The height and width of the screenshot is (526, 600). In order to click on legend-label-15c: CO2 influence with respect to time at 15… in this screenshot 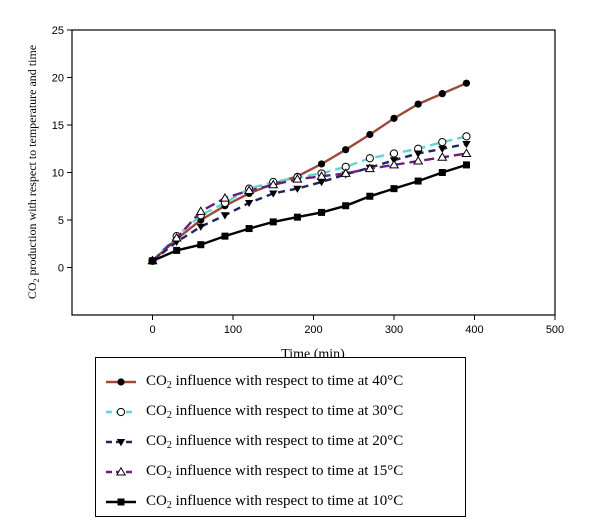, I will do `click(275, 472)`.